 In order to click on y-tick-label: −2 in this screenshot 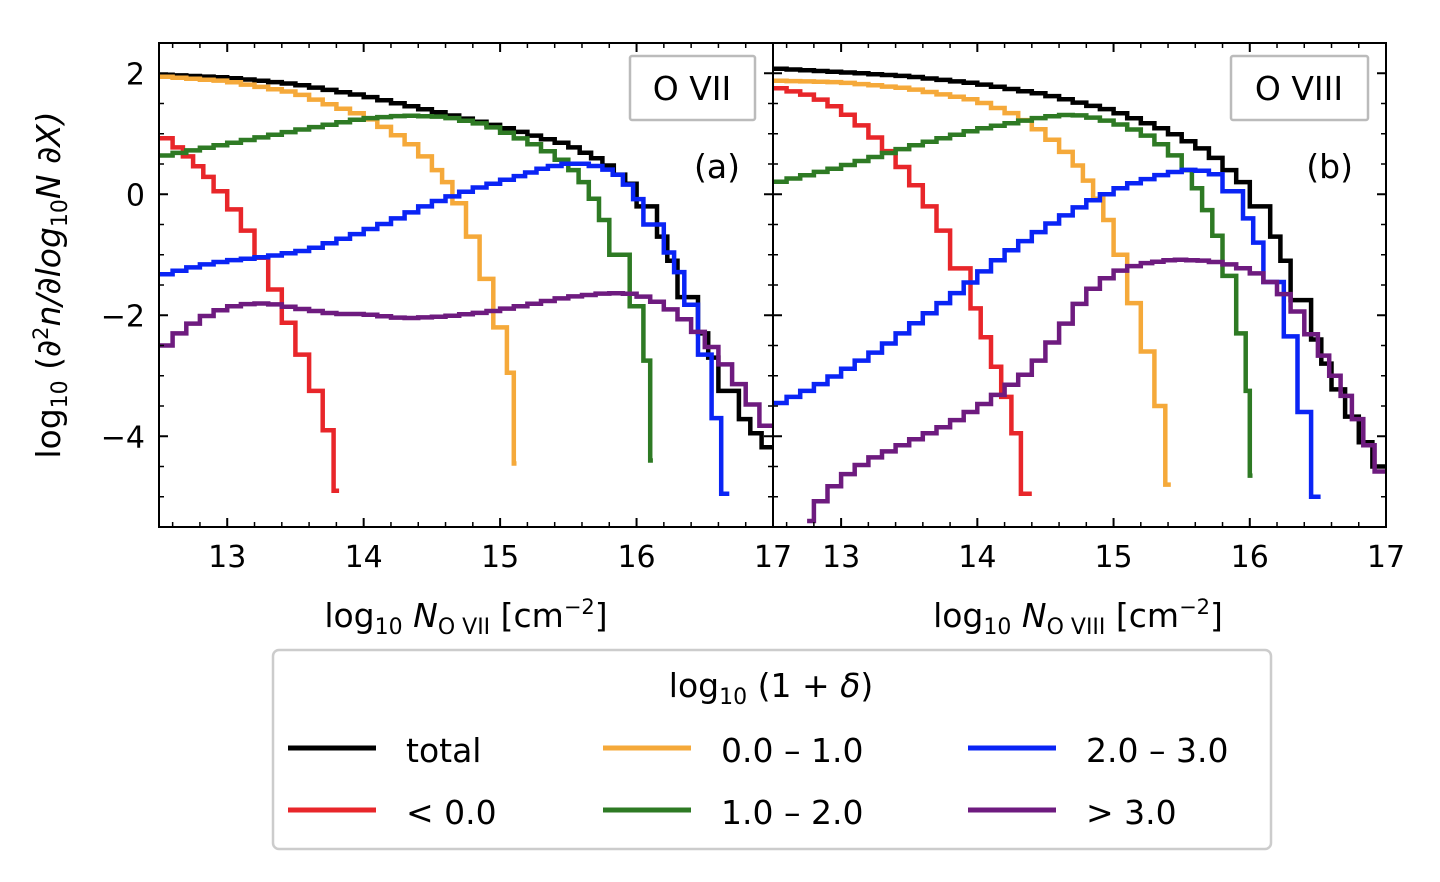, I will do `click(123, 316)`.